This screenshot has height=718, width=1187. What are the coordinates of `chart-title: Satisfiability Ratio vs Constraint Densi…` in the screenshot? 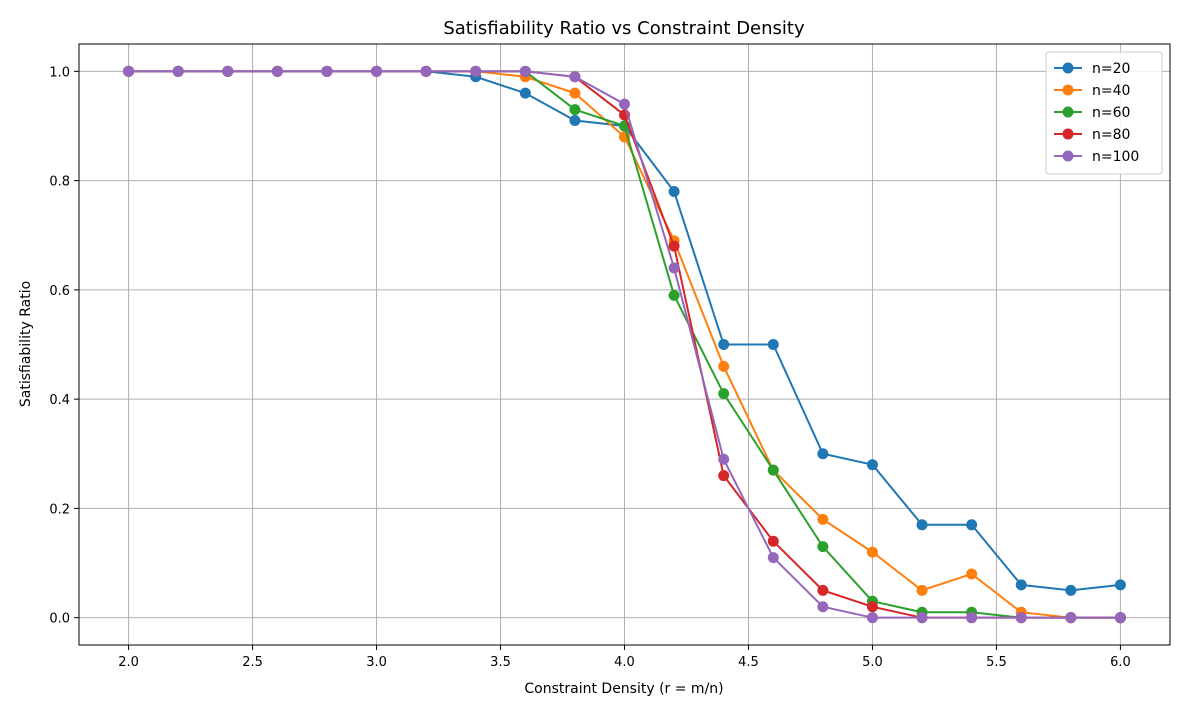 It's located at (624, 28).